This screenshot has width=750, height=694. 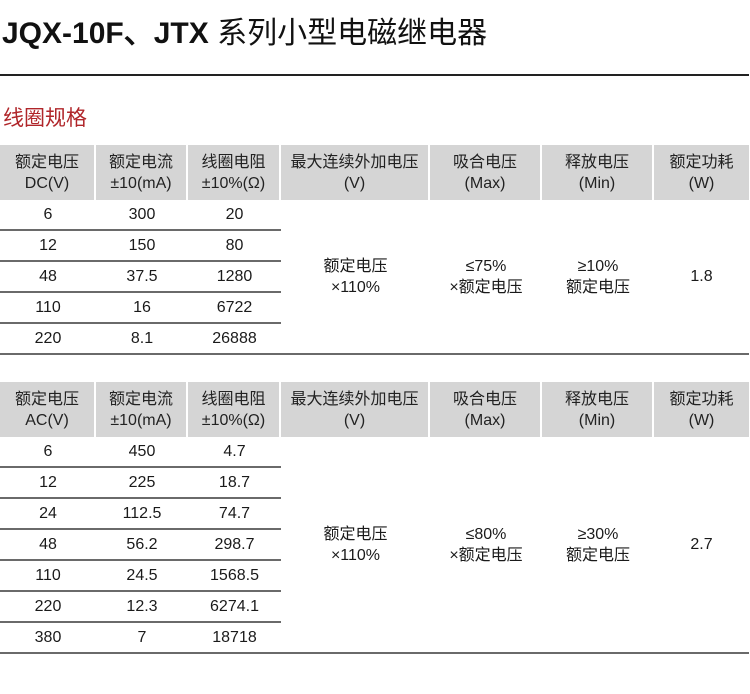 I want to click on table-row: 220 12.3 6274.1, so click(x=374, y=607).